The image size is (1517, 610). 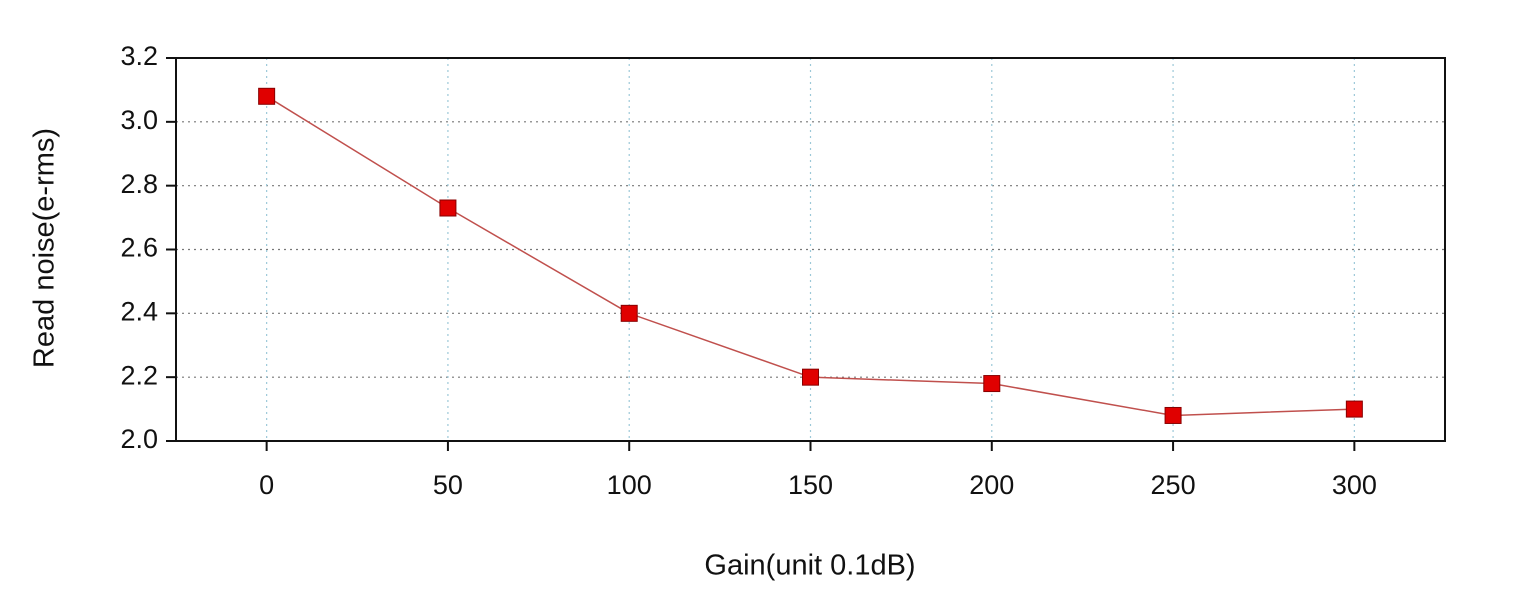 I want to click on x-axis-label: Gain(unit 0.1dB), so click(x=809, y=566).